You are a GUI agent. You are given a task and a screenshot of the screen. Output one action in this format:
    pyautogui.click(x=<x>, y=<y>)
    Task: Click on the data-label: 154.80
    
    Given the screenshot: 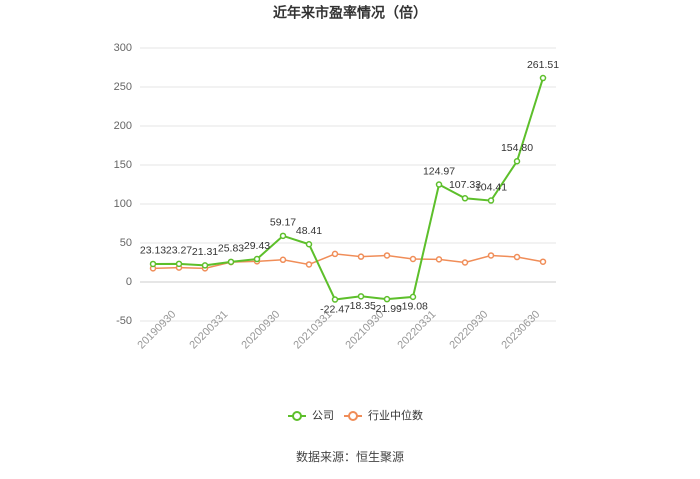 What is the action you would take?
    pyautogui.click(x=517, y=148)
    